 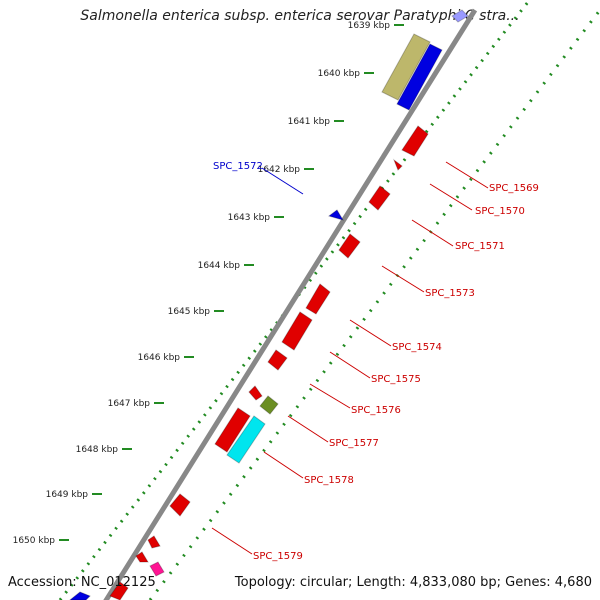 What do you see at coordinates (279, 170) in the screenshot?
I see `ruler-label: 1642 kbp` at bounding box center [279, 170].